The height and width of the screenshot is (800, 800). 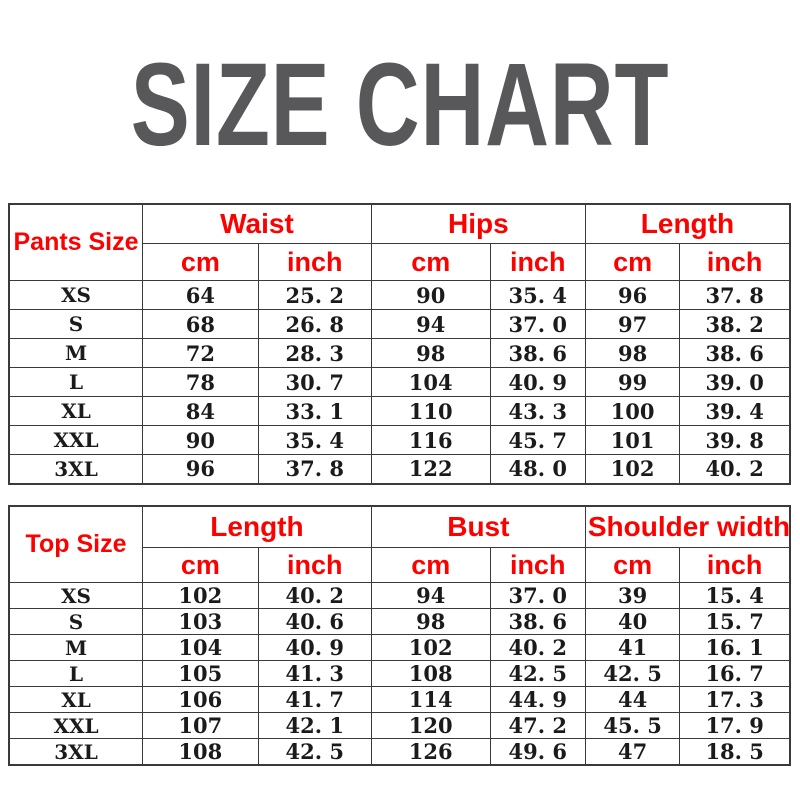 What do you see at coordinates (76, 595) in the screenshot?
I see `size-label-cell: XS` at bounding box center [76, 595].